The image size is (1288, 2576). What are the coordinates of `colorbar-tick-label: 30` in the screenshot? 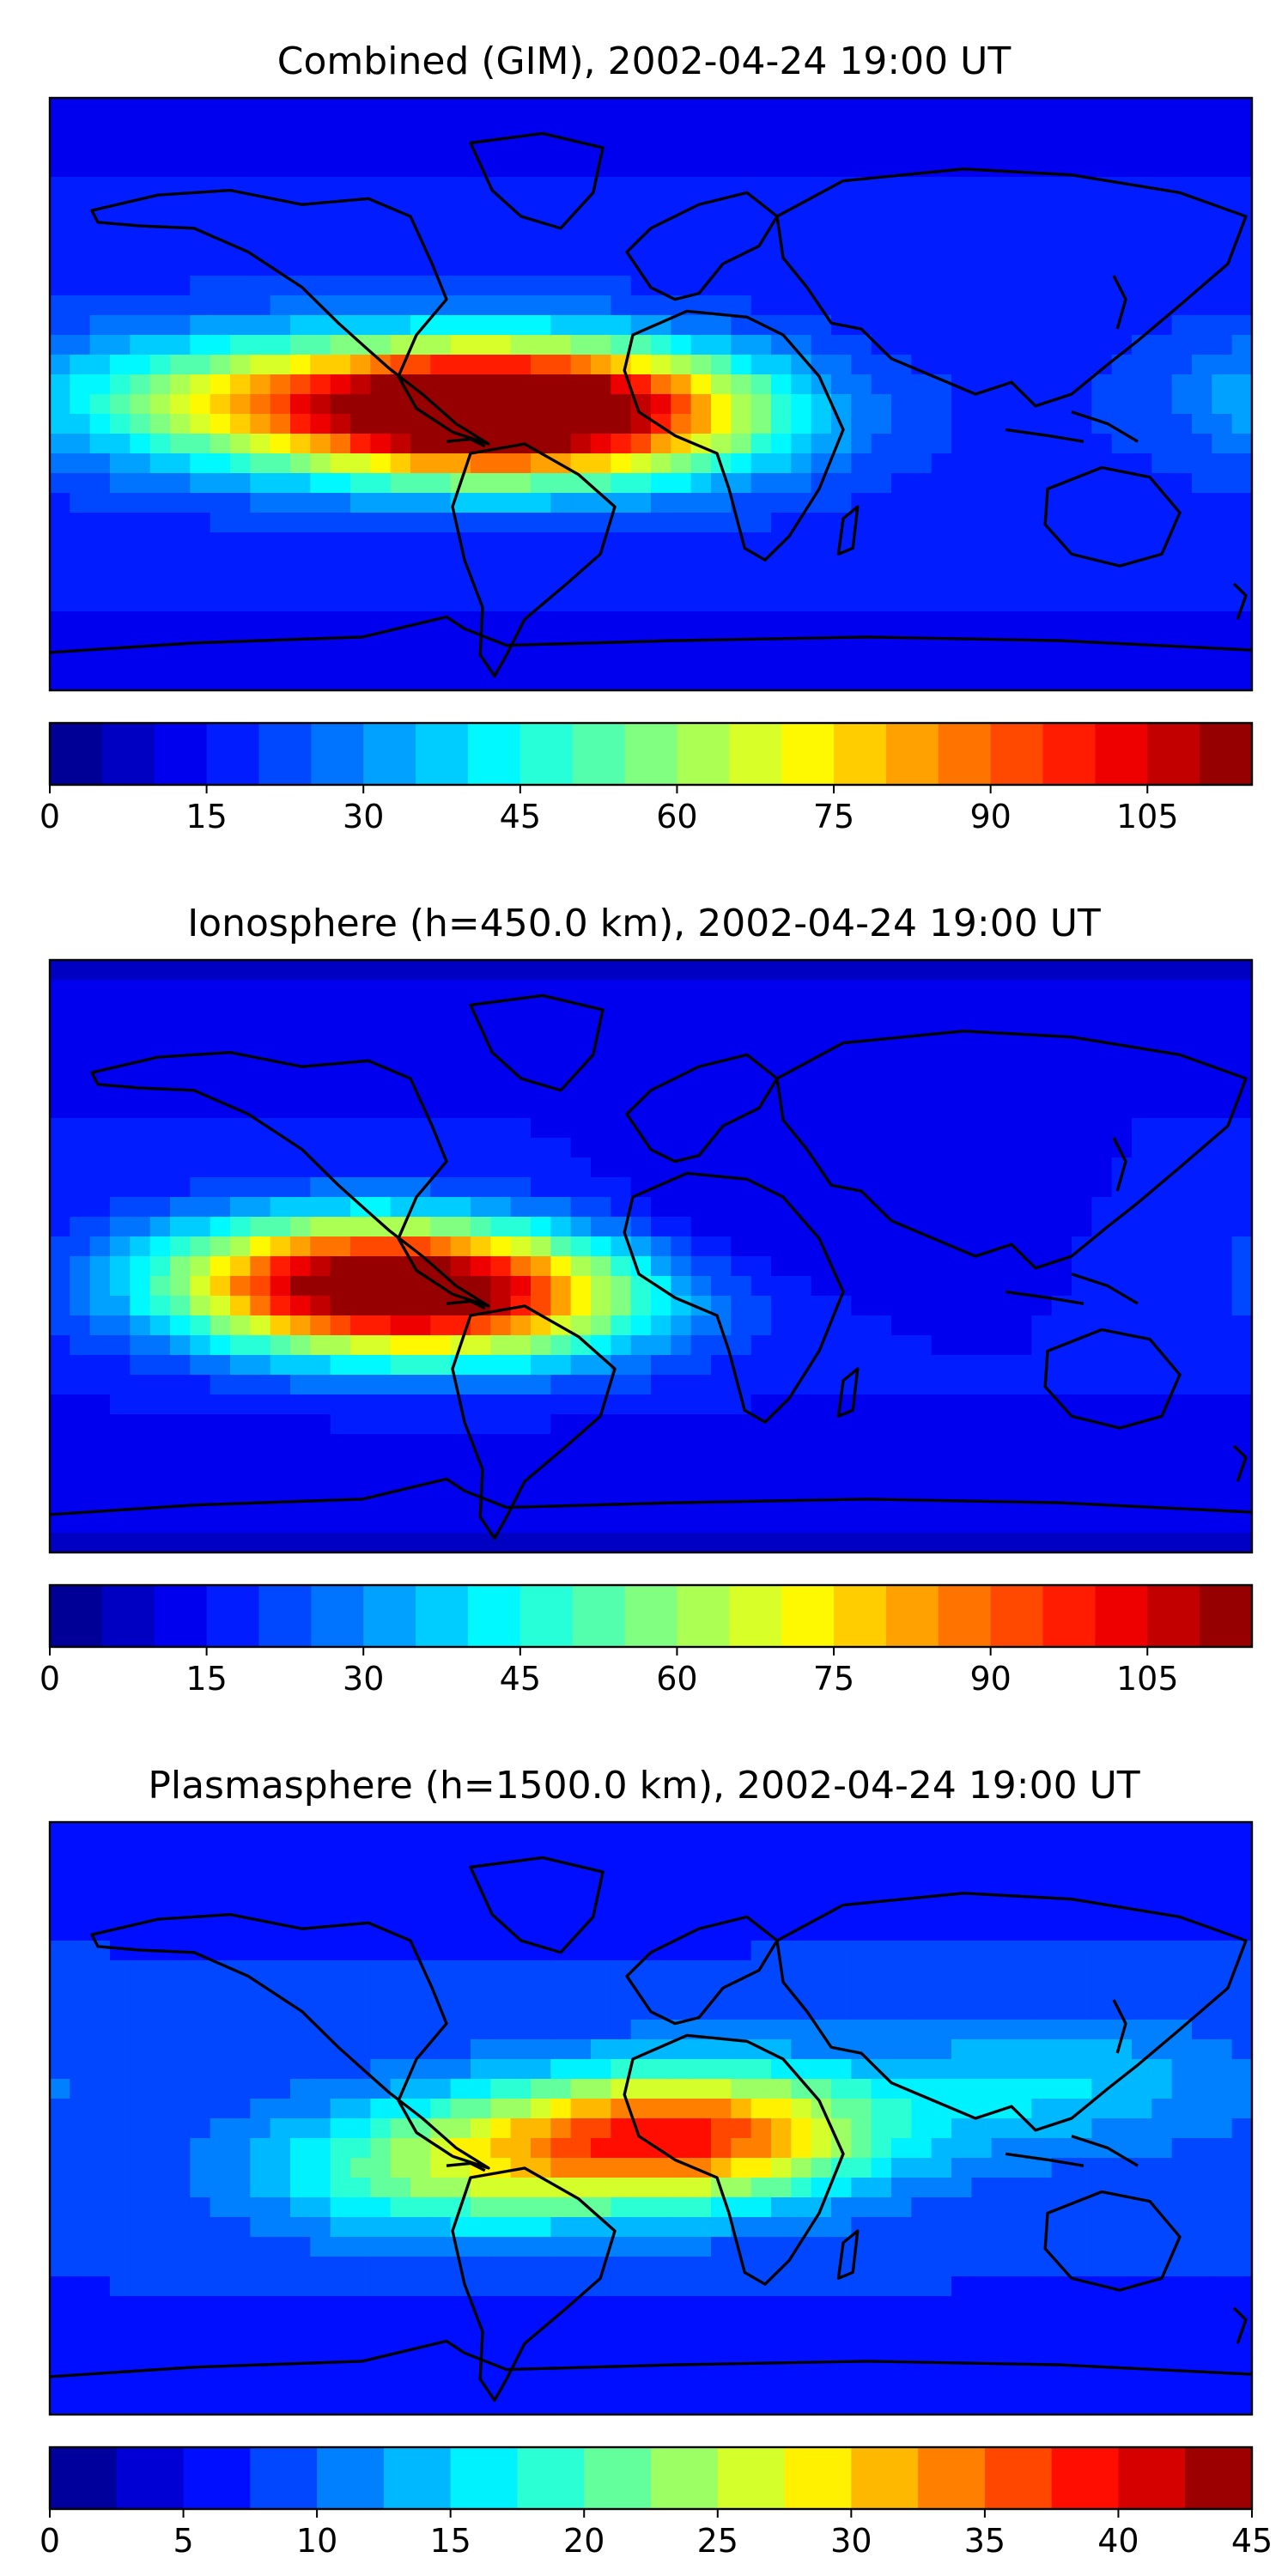 It's located at (364, 1679).